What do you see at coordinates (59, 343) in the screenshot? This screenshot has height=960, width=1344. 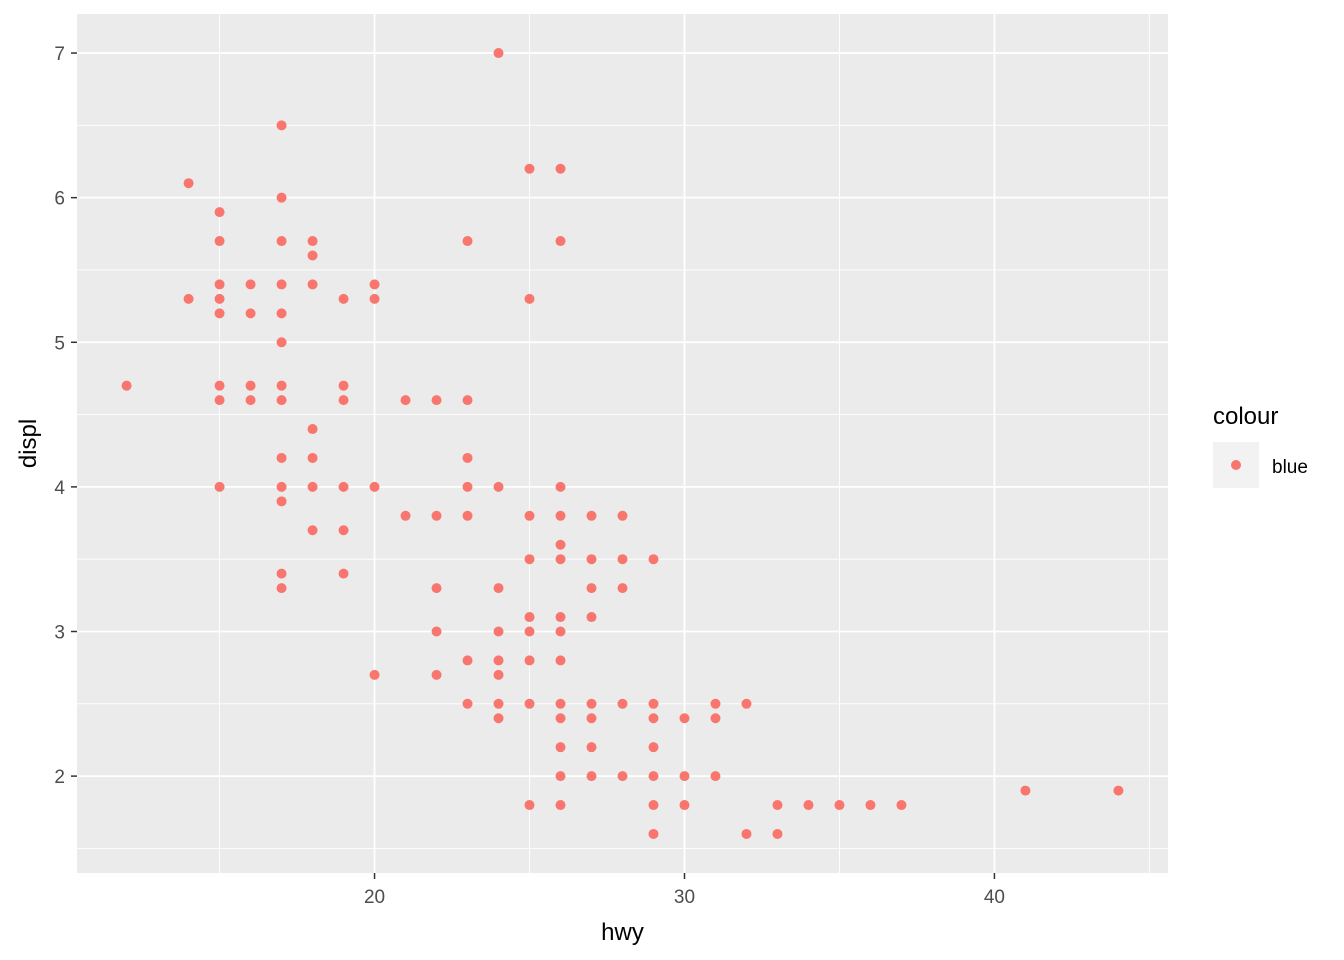 I see `y-tick-label: 5` at bounding box center [59, 343].